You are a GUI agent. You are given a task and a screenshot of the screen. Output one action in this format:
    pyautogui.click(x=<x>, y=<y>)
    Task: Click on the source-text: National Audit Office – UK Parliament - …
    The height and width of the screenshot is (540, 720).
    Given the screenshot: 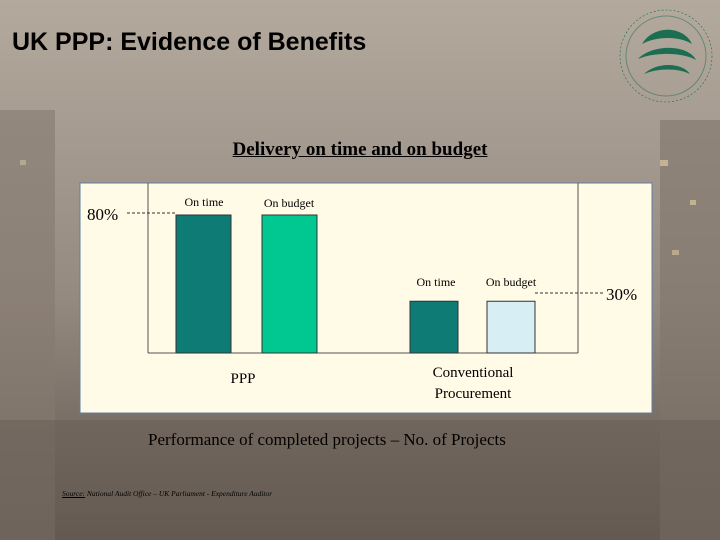 What is the action you would take?
    pyautogui.click(x=179, y=493)
    